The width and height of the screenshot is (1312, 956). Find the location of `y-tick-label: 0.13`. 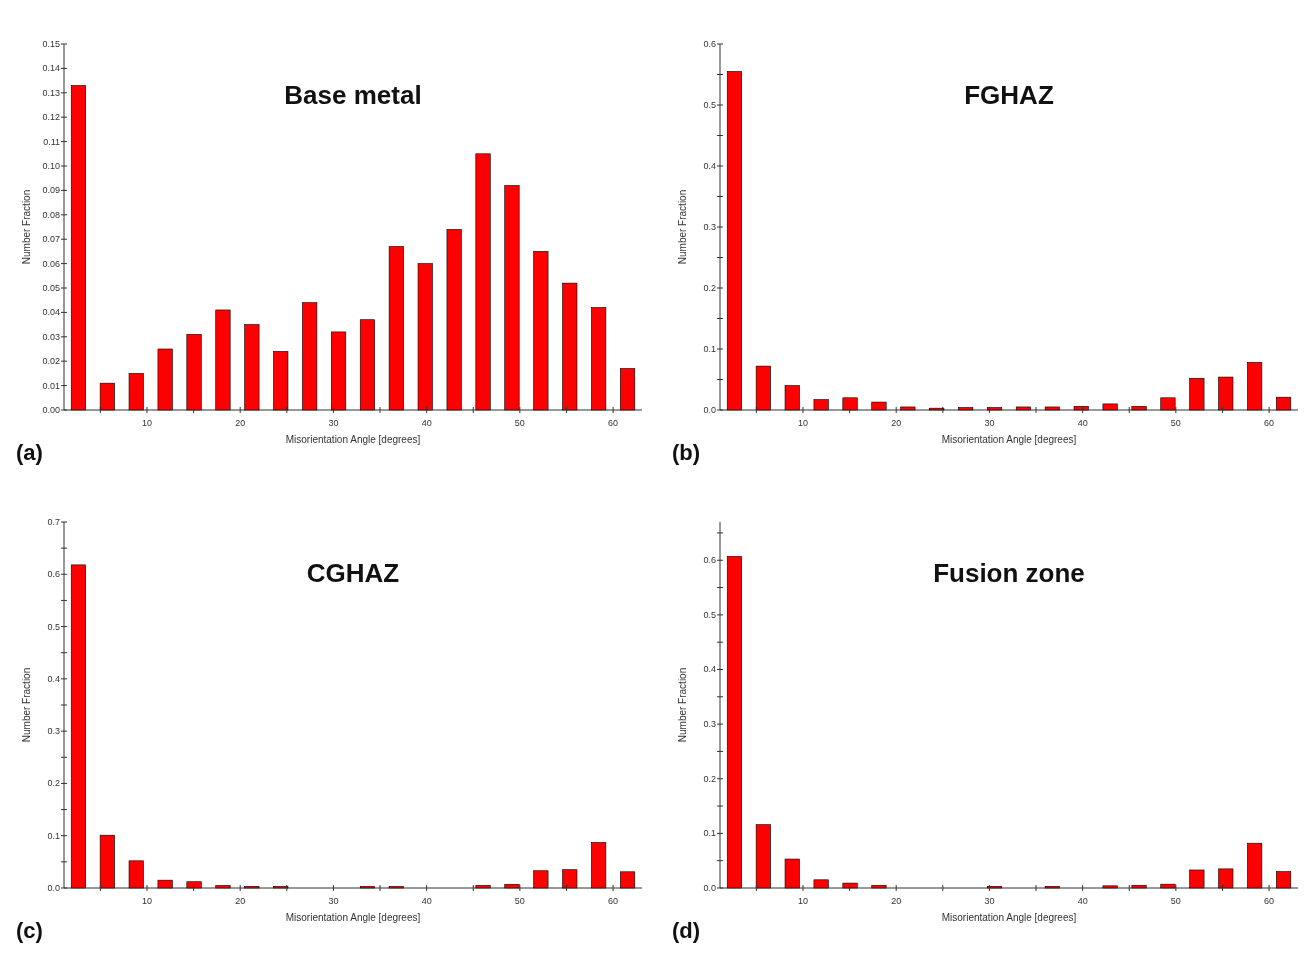

y-tick-label: 0.13 is located at coordinates (51, 92).